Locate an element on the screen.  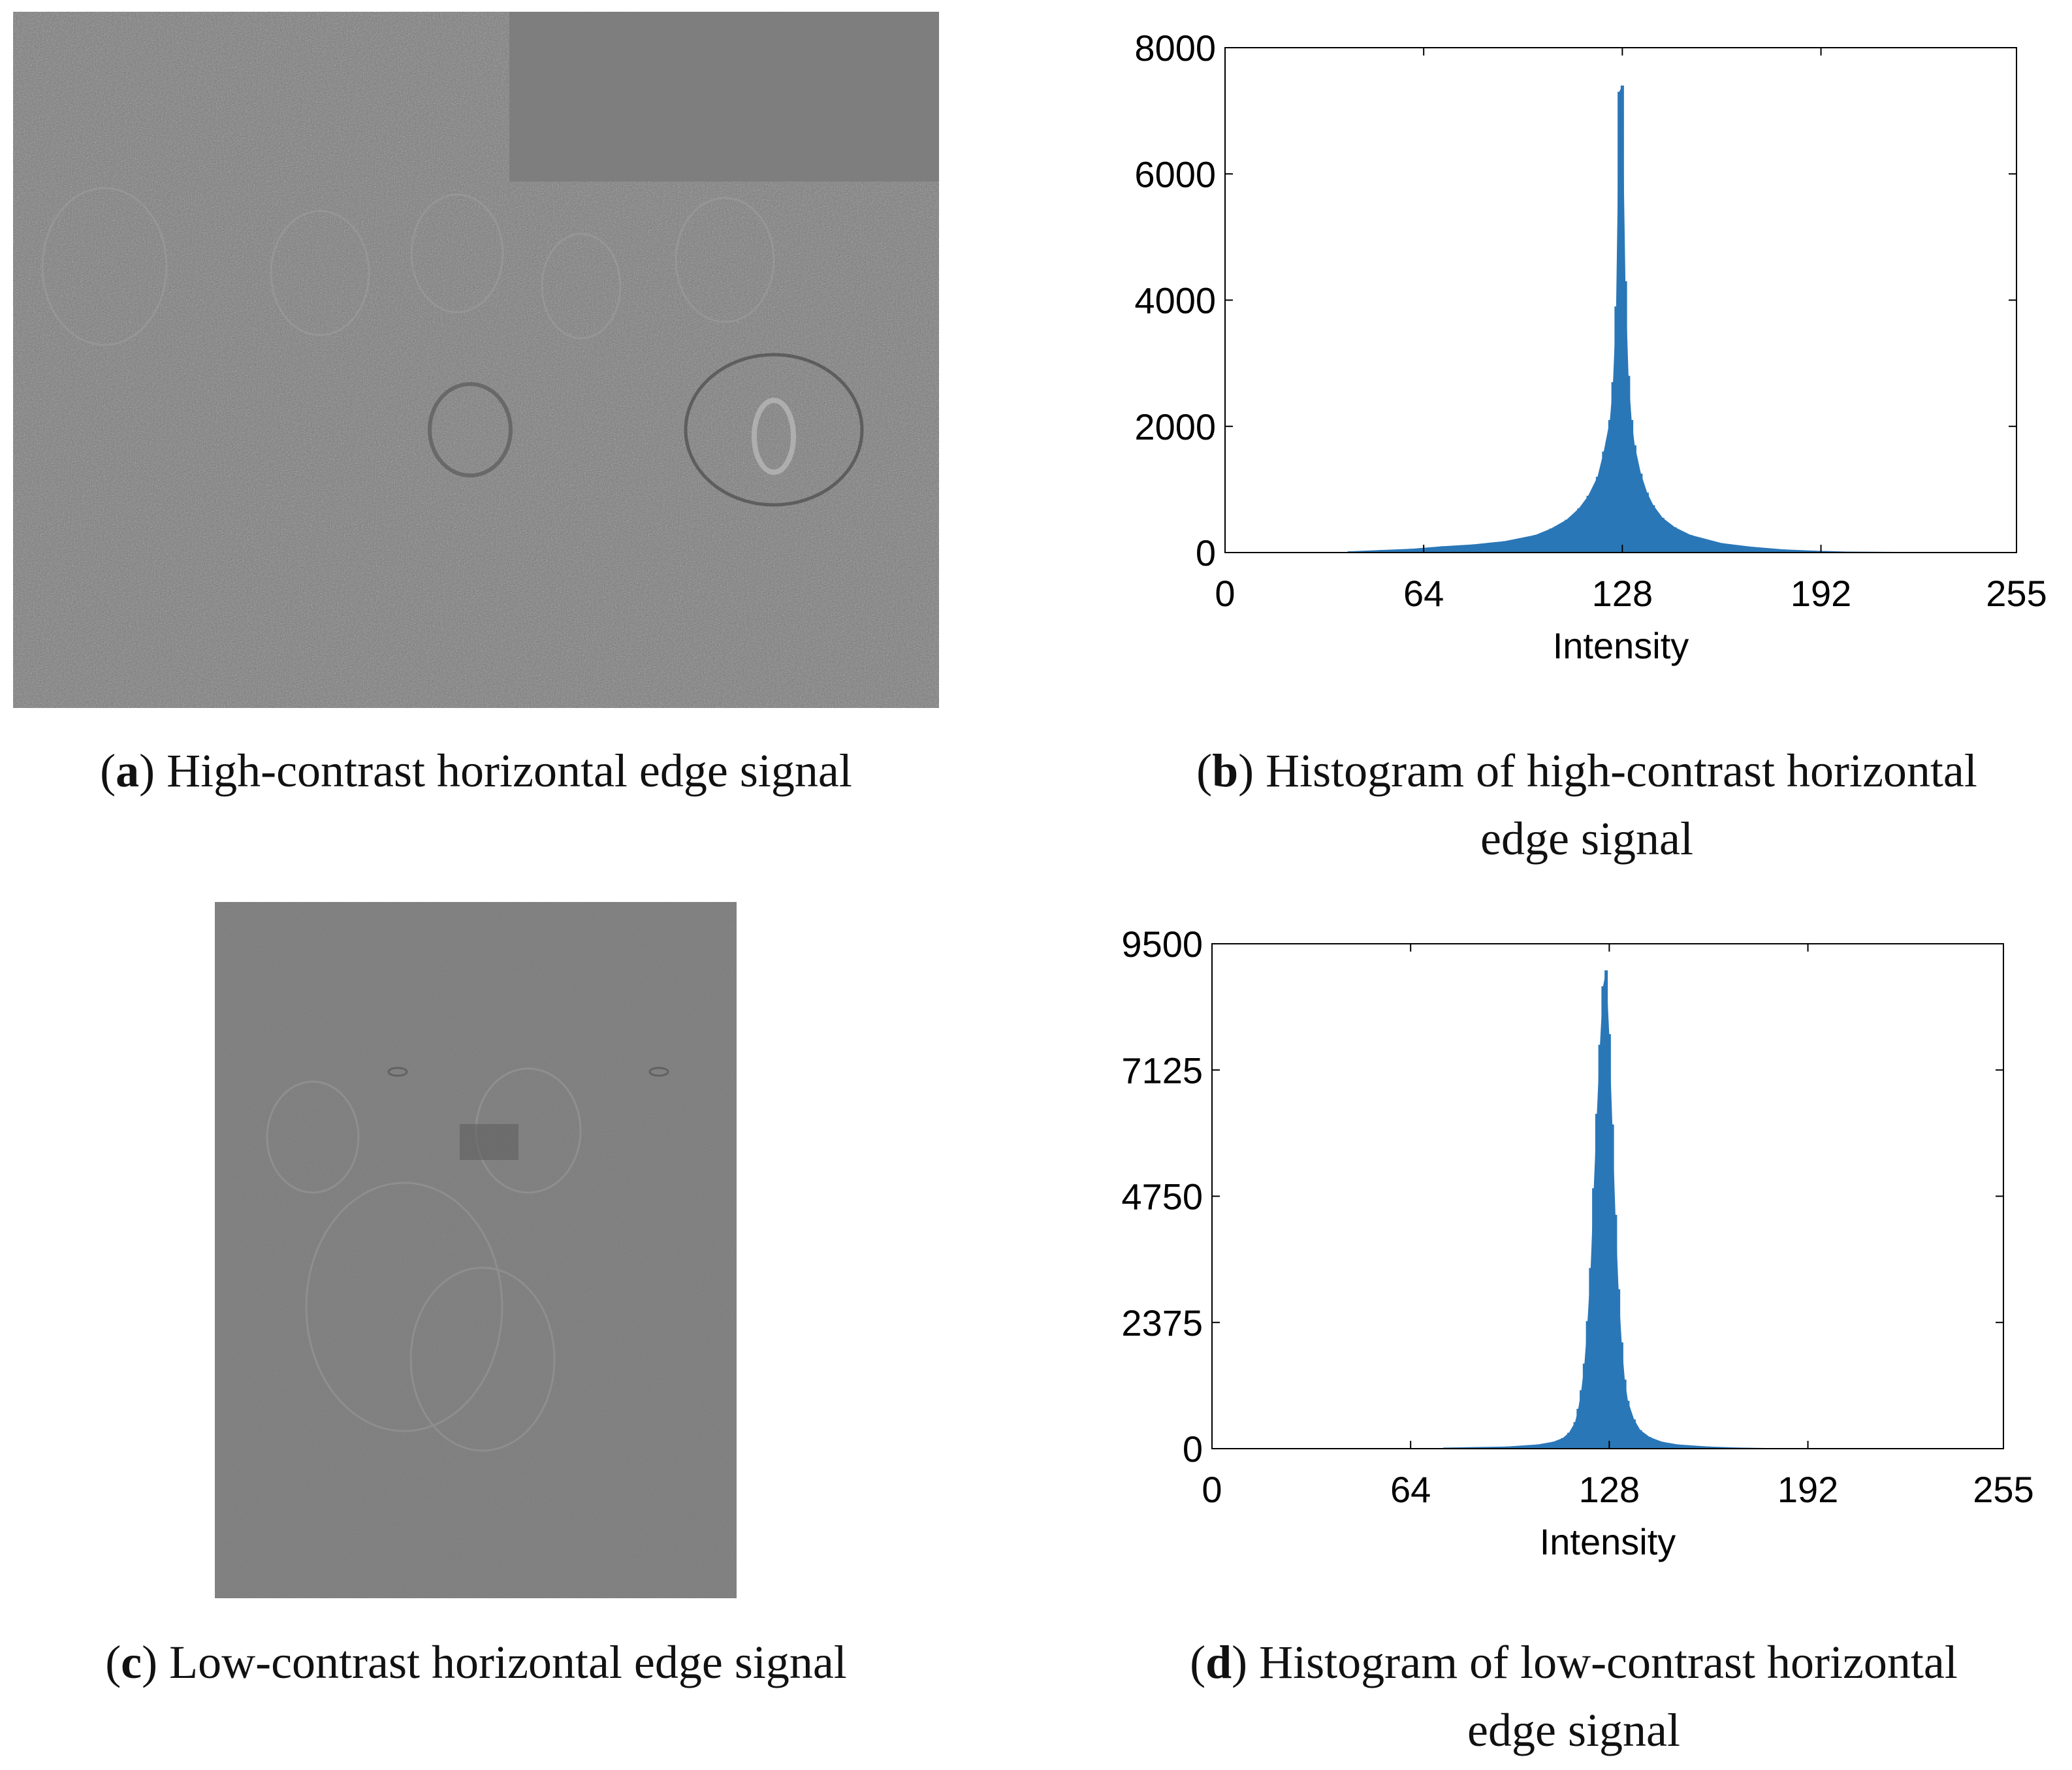
caption-c-text: Low-contrast horizontal edge signal is located at coordinates (502, 1662).